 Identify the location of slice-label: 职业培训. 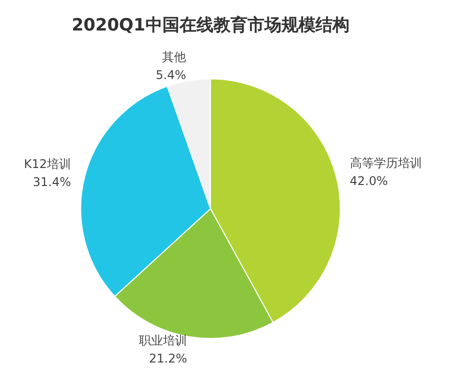
(163, 341).